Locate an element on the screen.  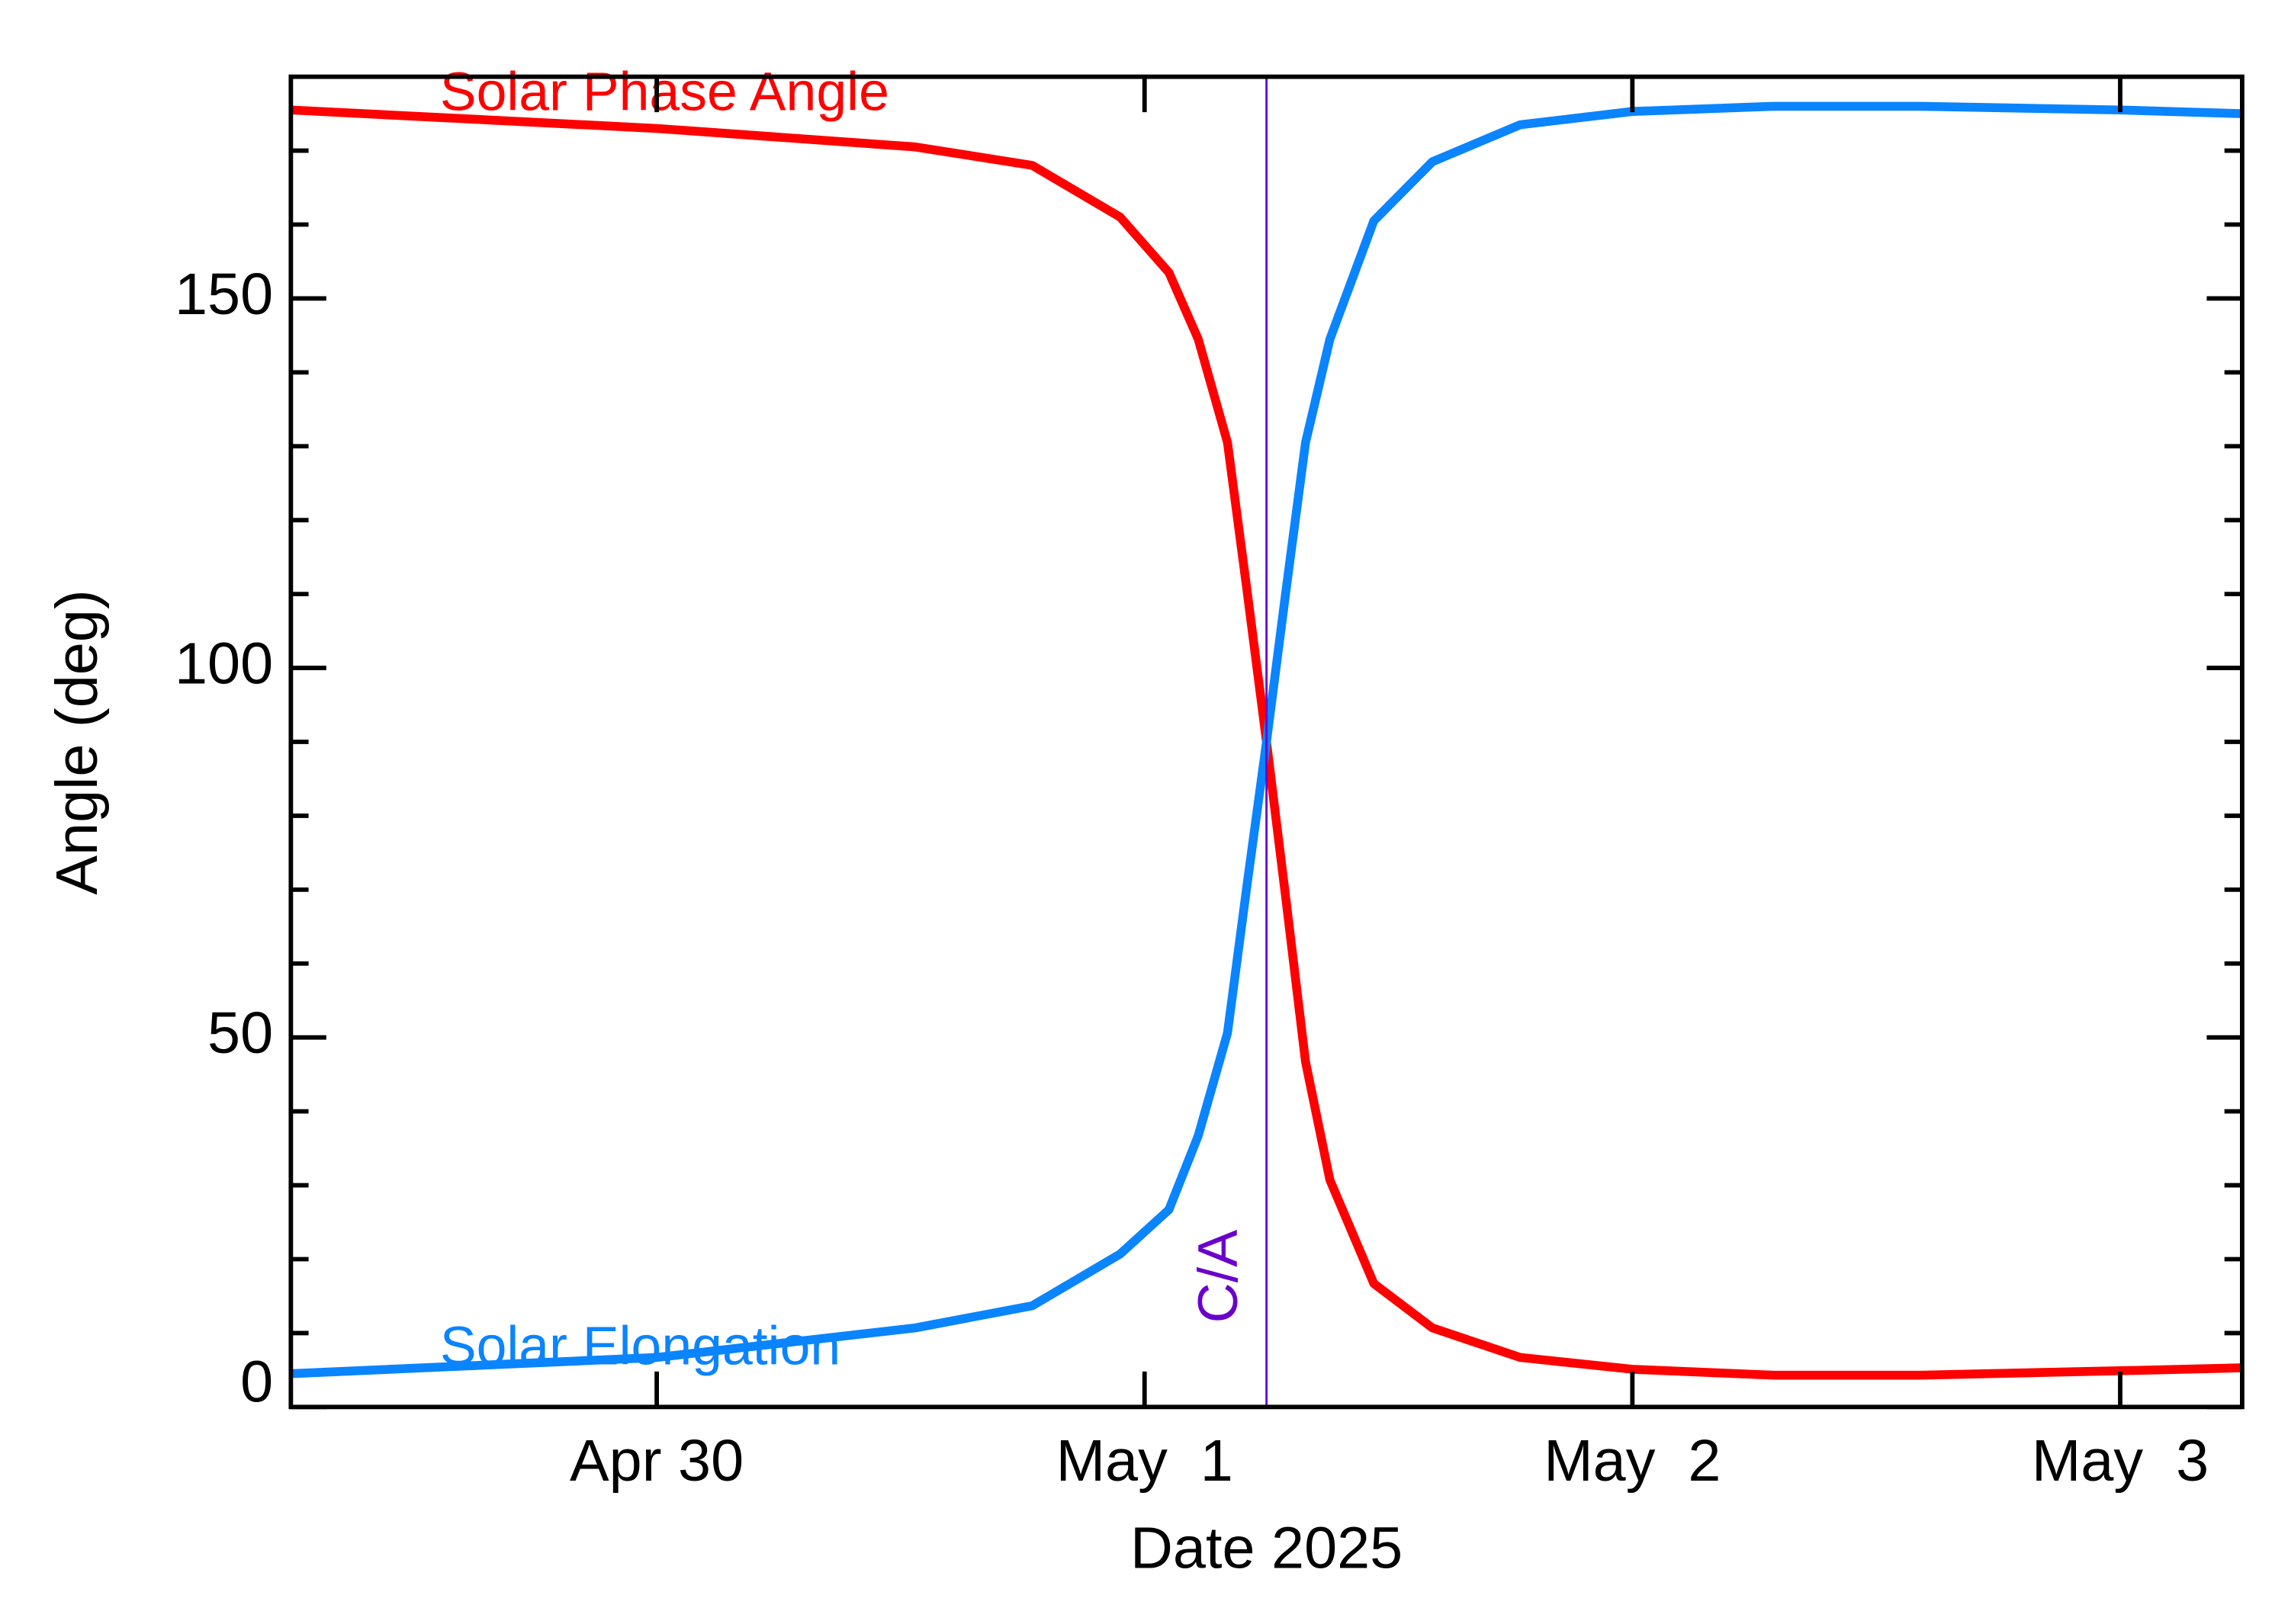
y-tick-label: 100 is located at coordinates (224, 664).